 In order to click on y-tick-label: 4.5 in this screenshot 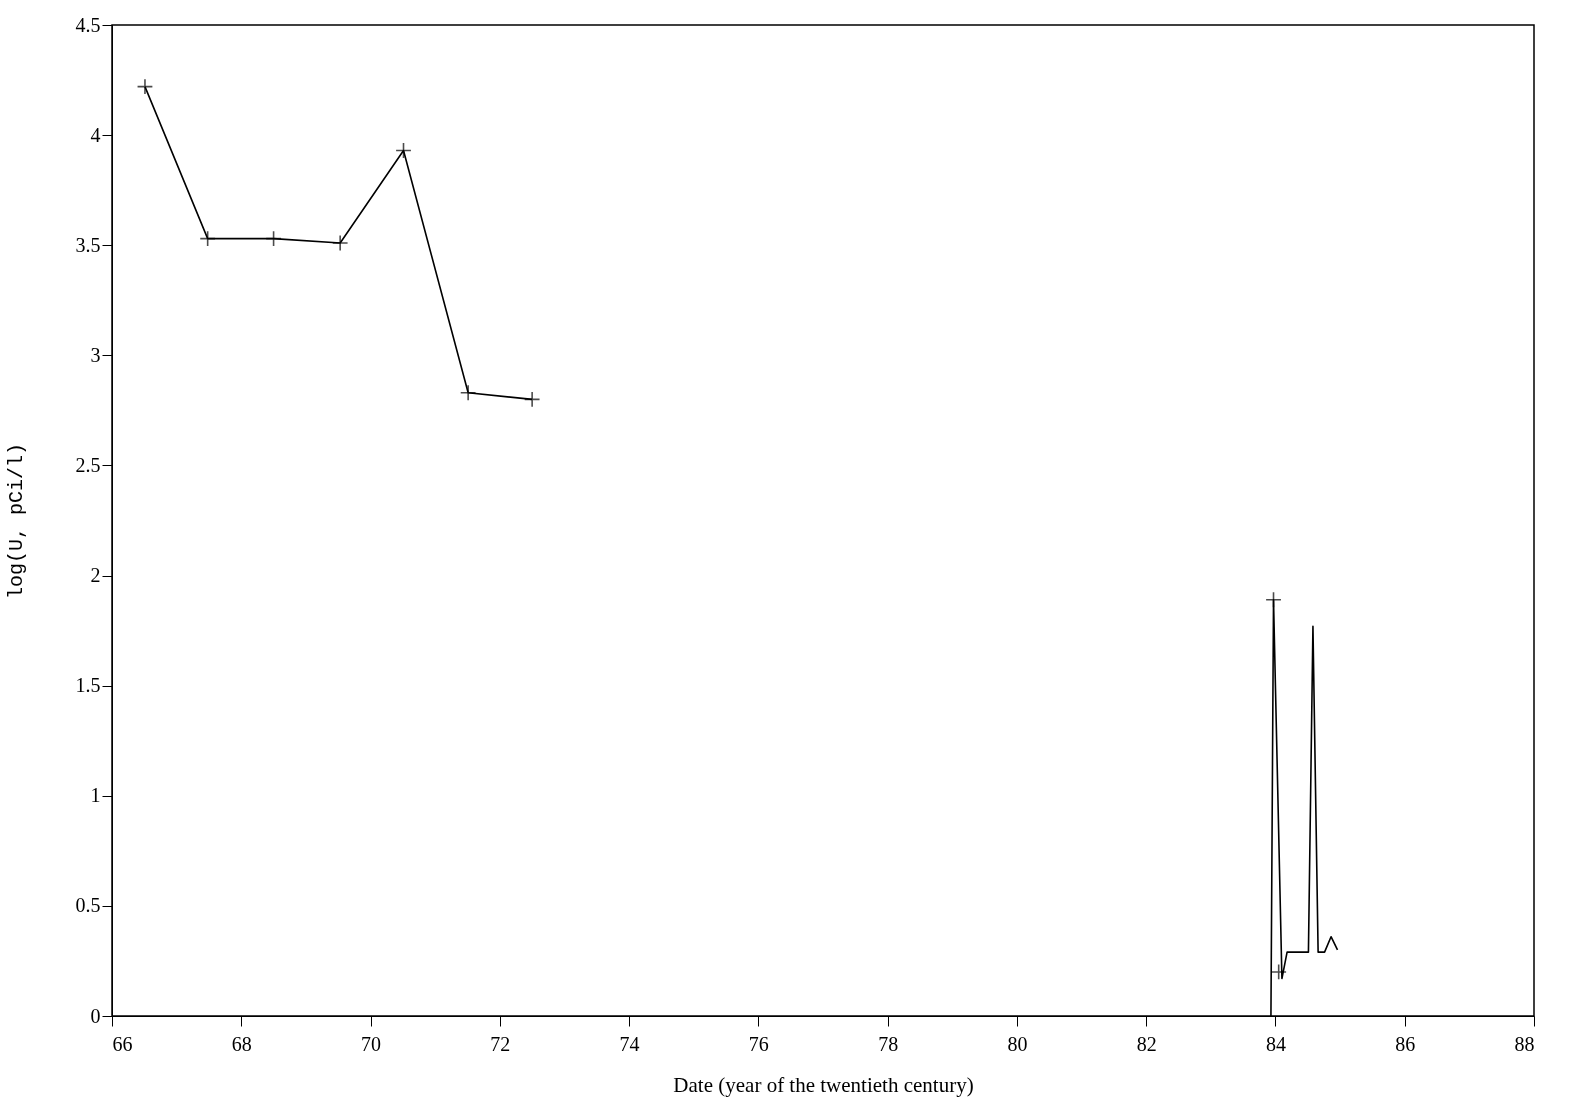, I will do `click(88, 24)`.